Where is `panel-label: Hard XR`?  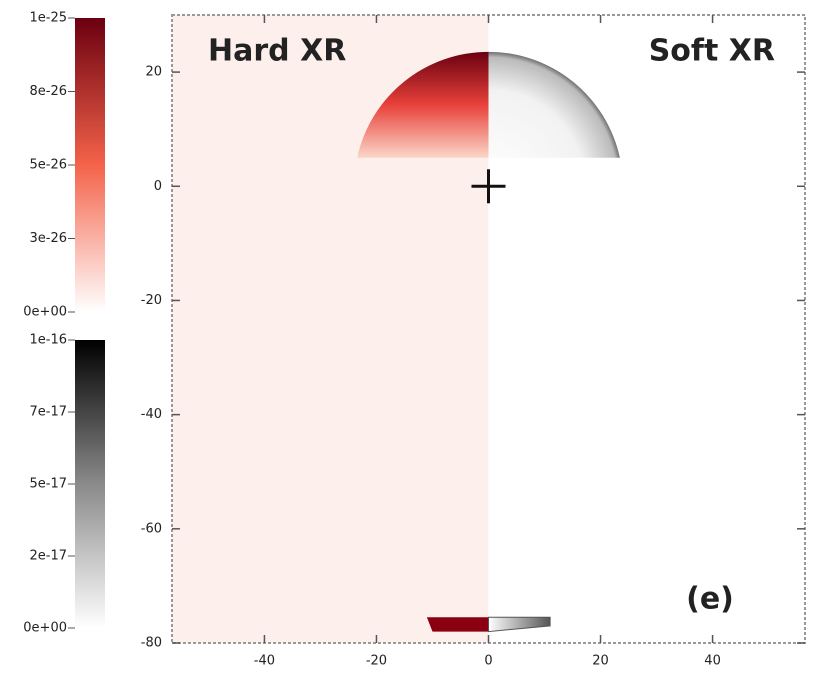
panel-label: Hard XR is located at coordinates (277, 51).